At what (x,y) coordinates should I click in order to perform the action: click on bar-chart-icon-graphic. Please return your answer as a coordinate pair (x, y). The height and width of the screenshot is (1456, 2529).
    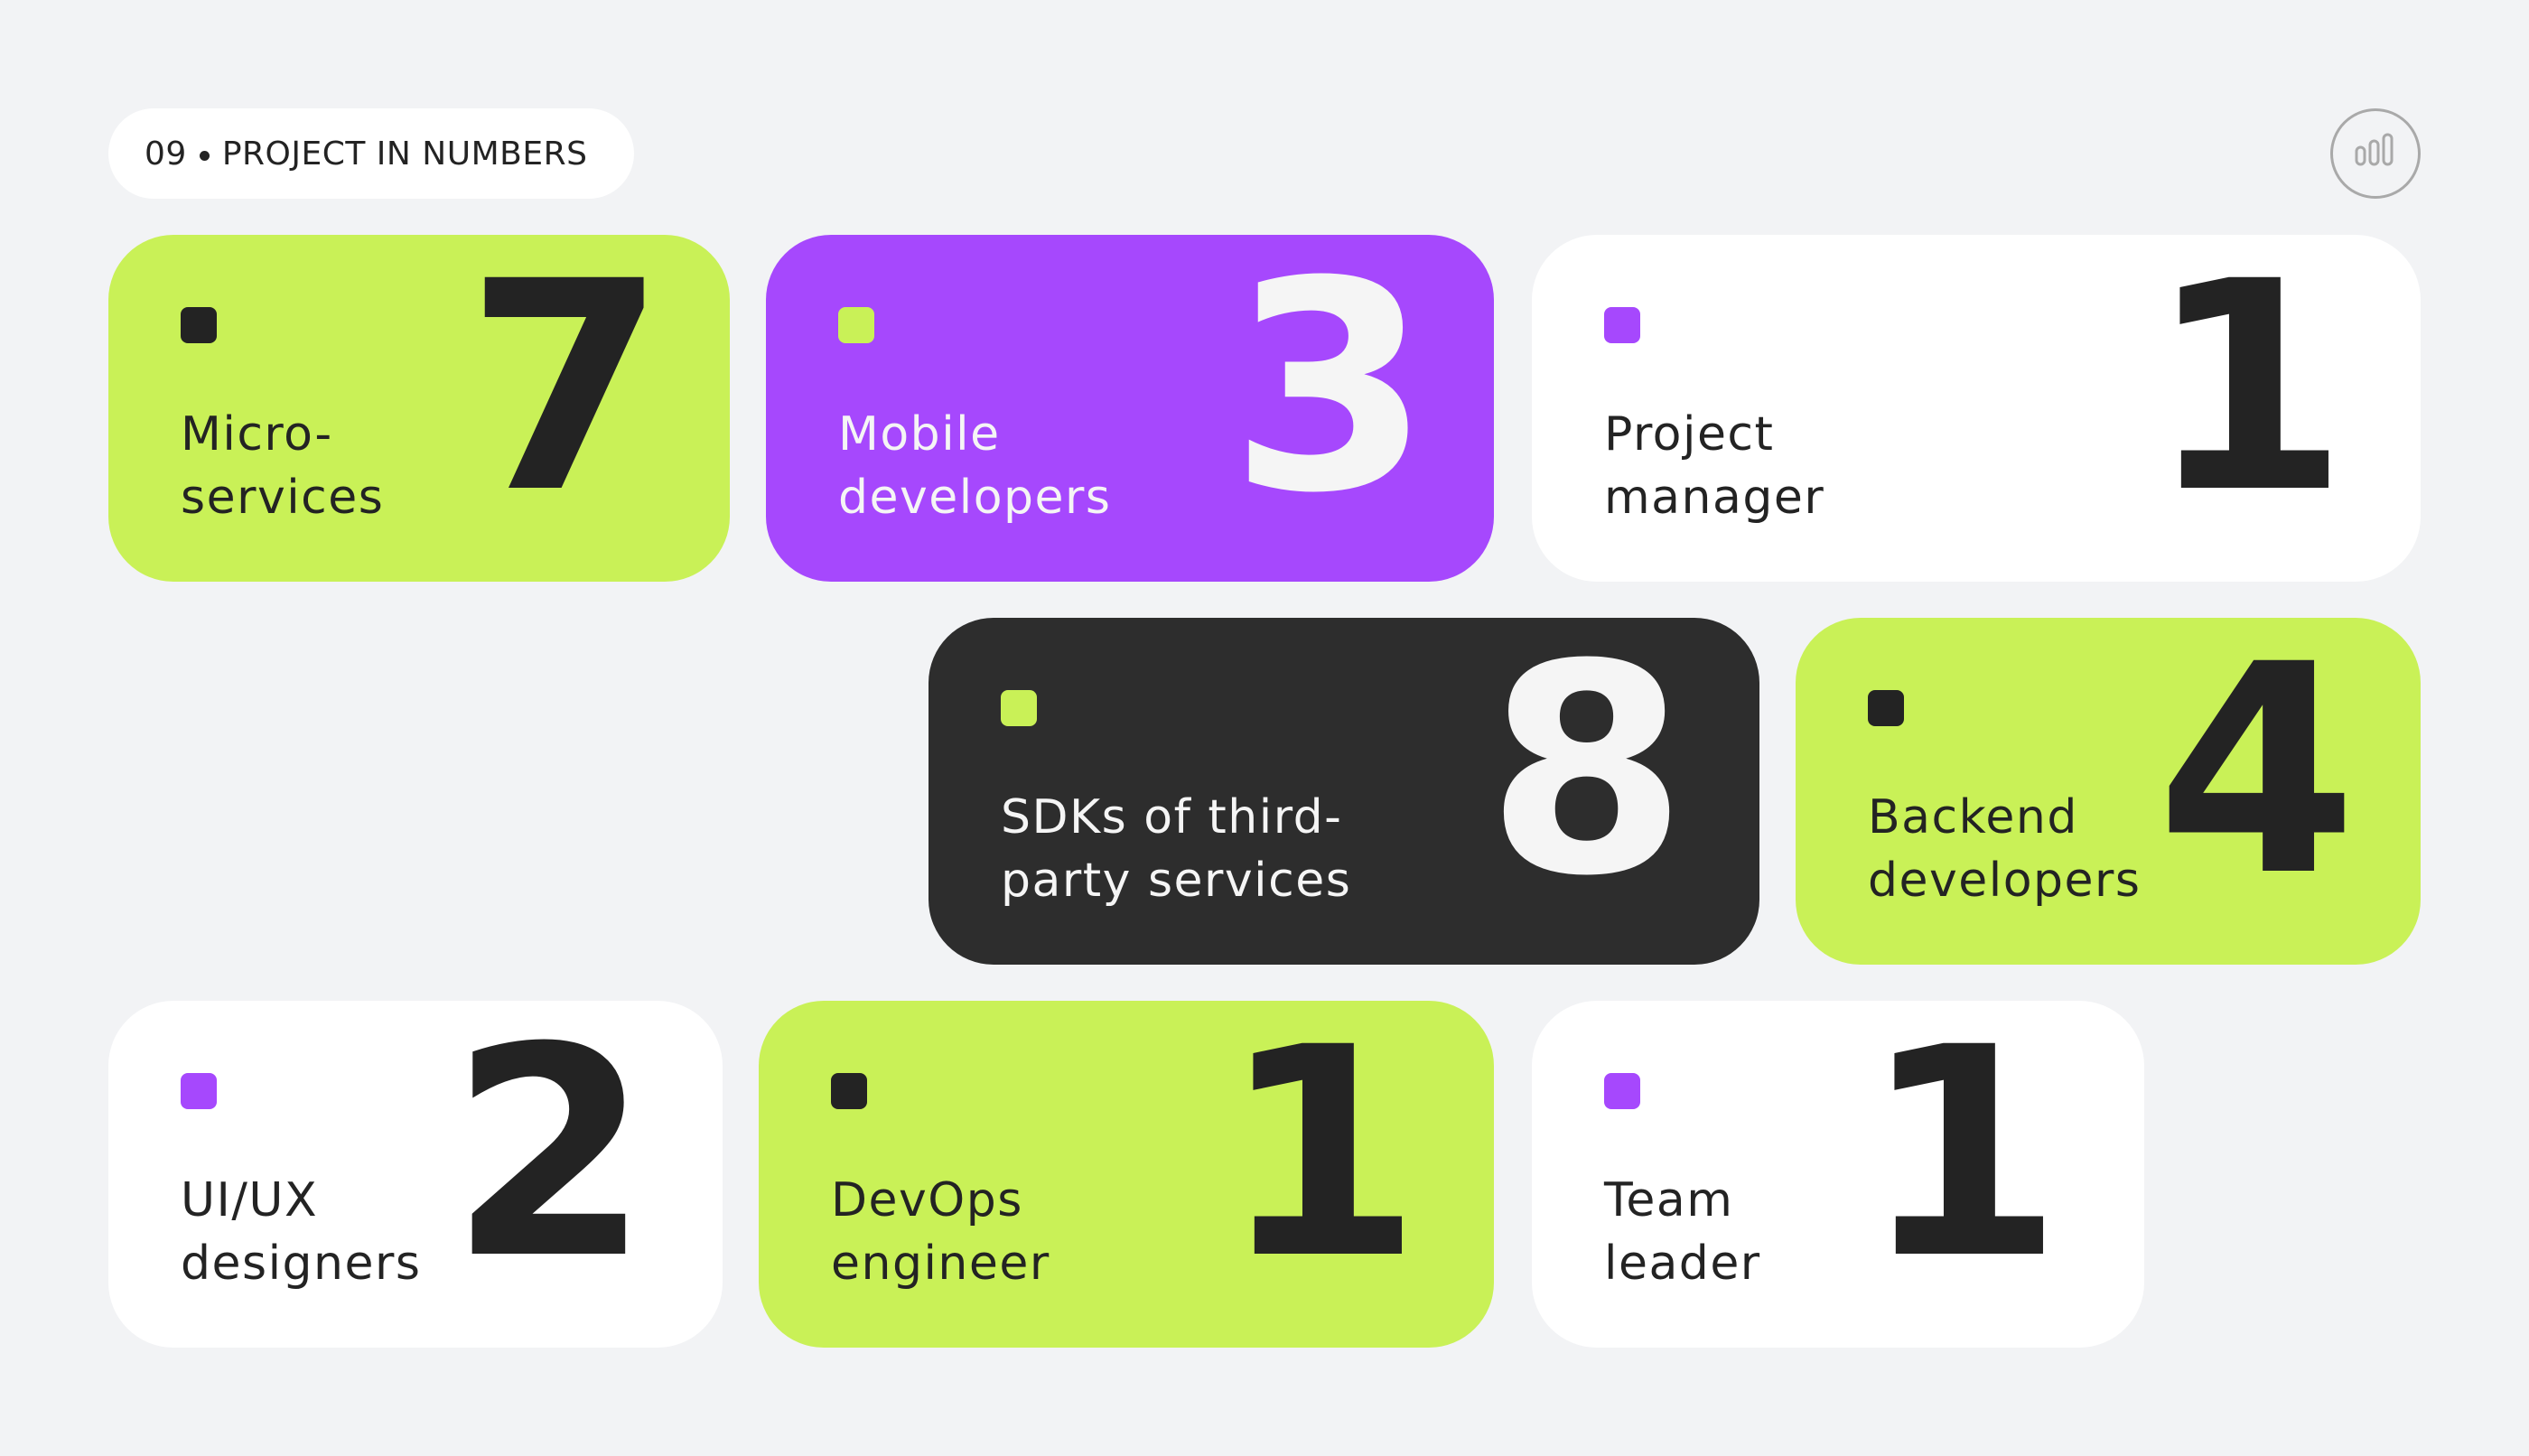
    Looking at the image, I should click on (2374, 149).